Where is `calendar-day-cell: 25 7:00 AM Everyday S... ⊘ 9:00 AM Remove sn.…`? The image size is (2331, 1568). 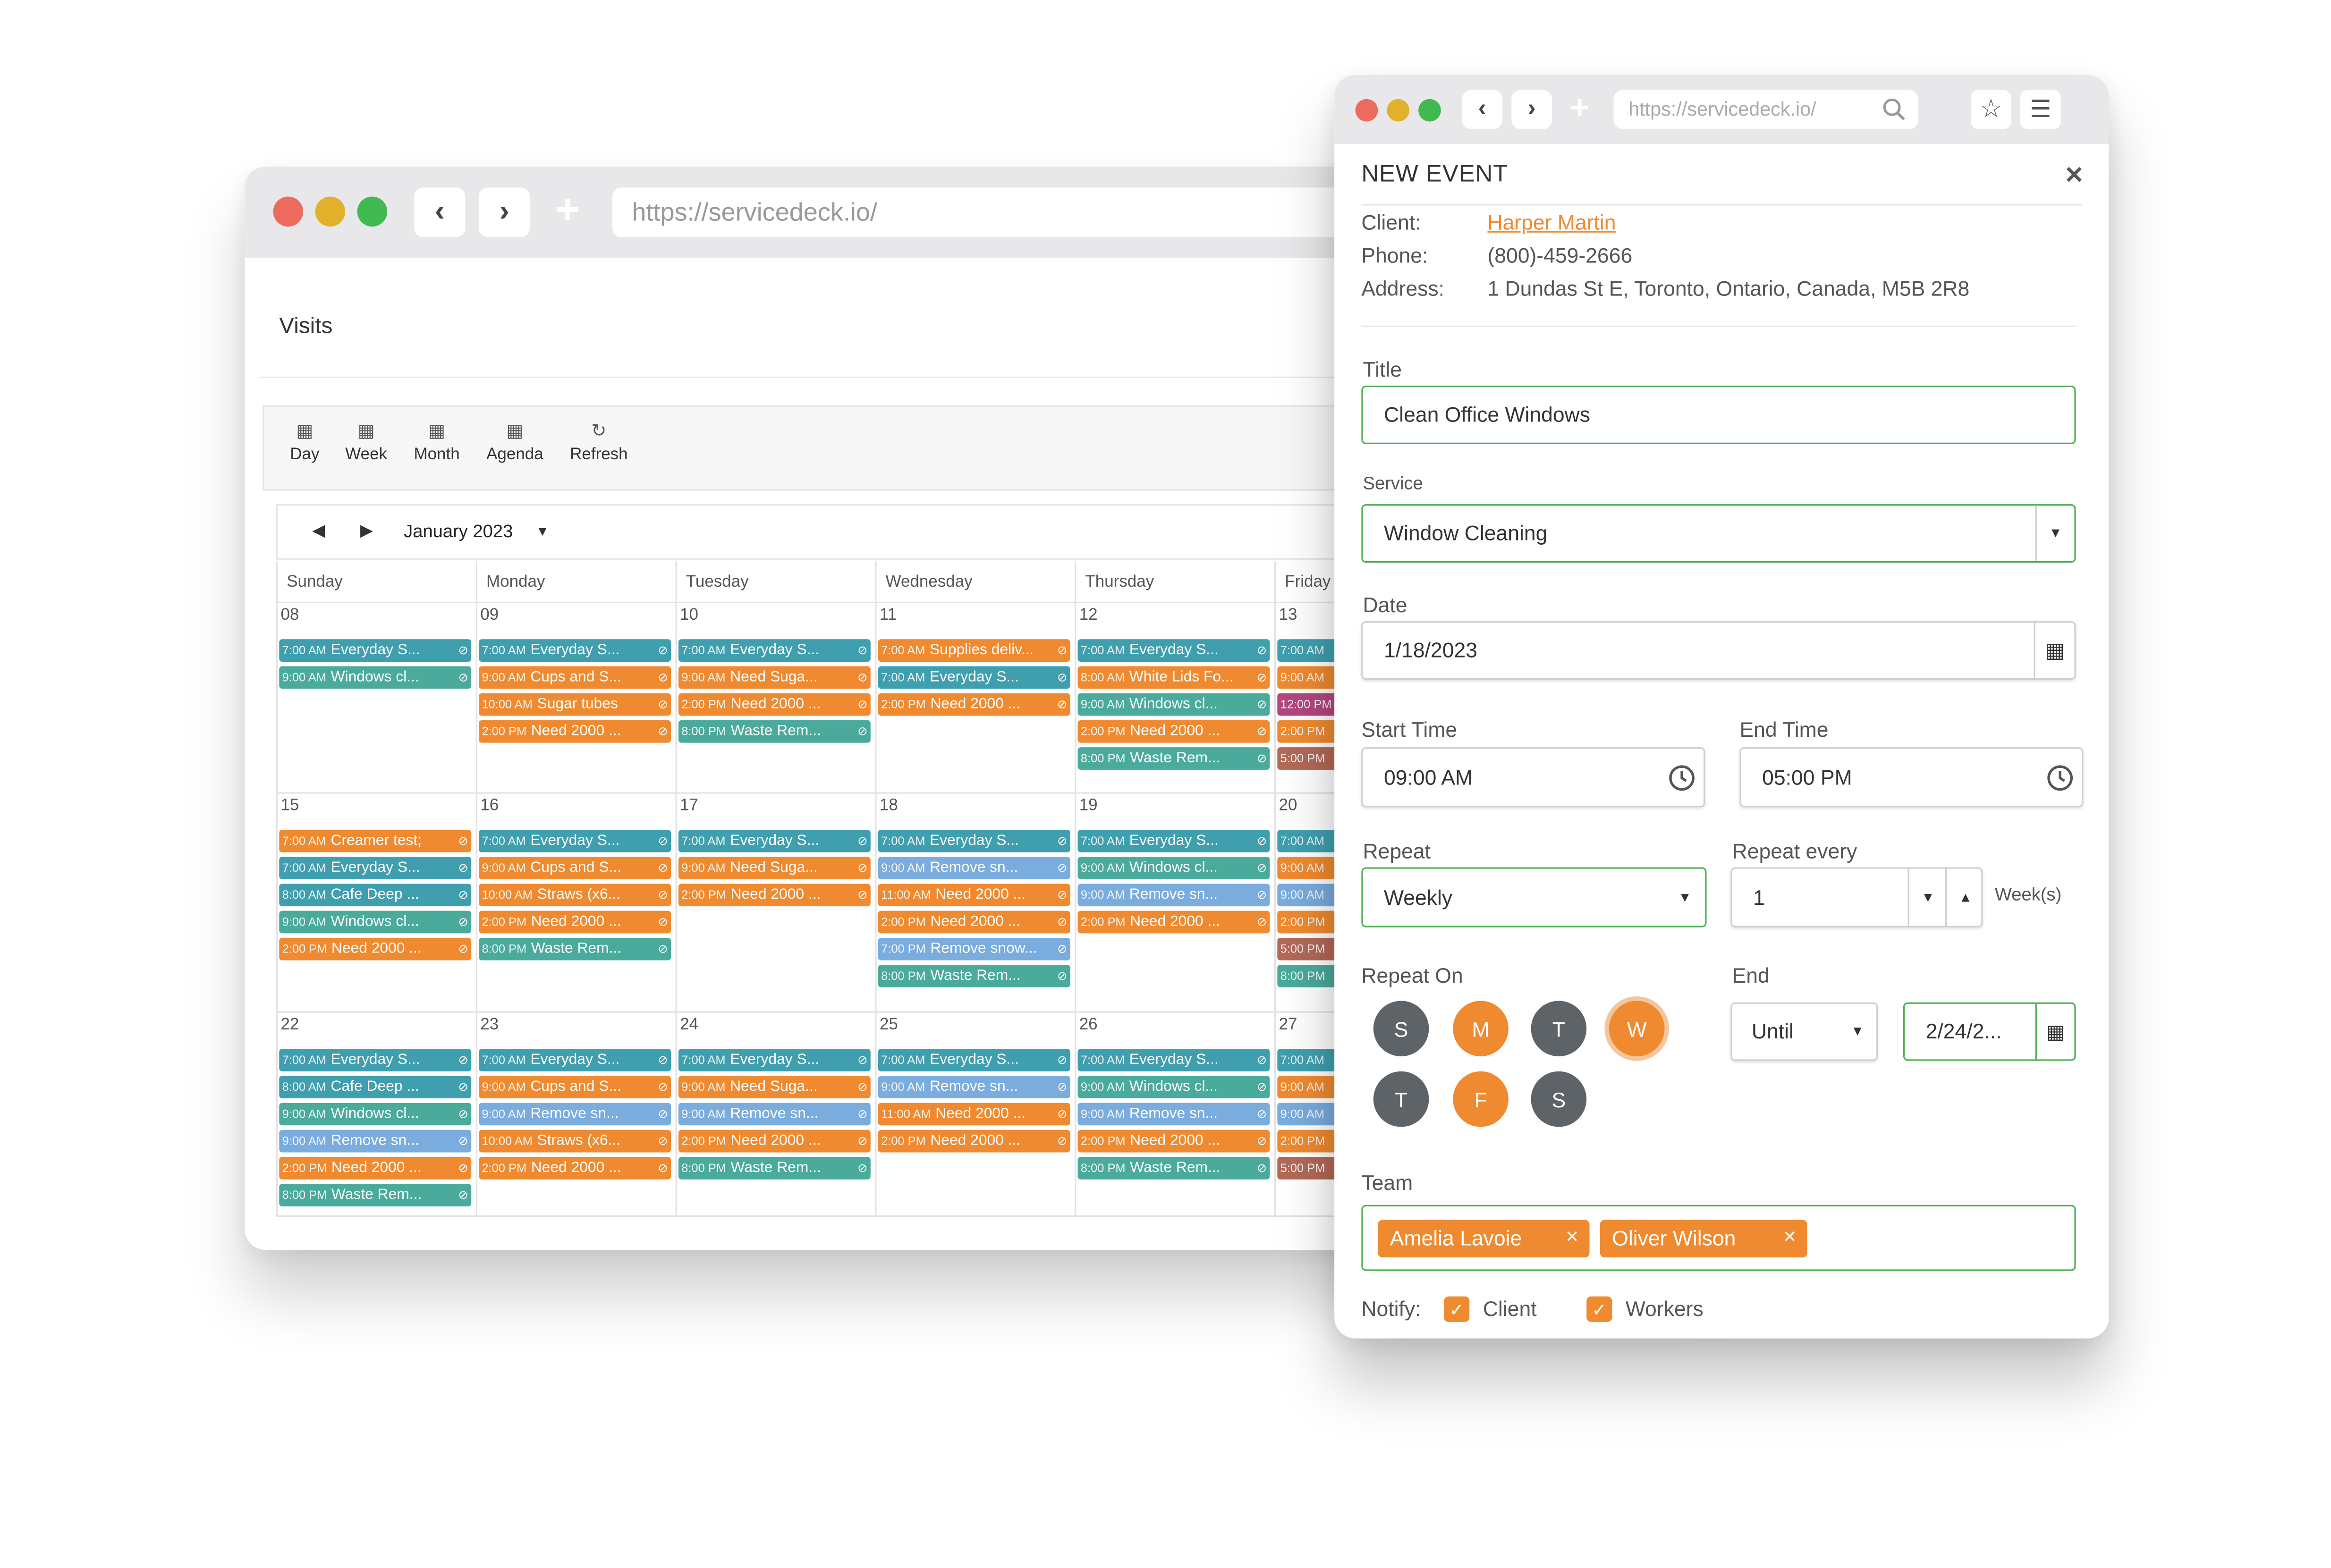
calendar-day-cell: 25 7:00 AM Everyday S... ⊘ 9:00 AM Remove sn.… is located at coordinates (975, 1114).